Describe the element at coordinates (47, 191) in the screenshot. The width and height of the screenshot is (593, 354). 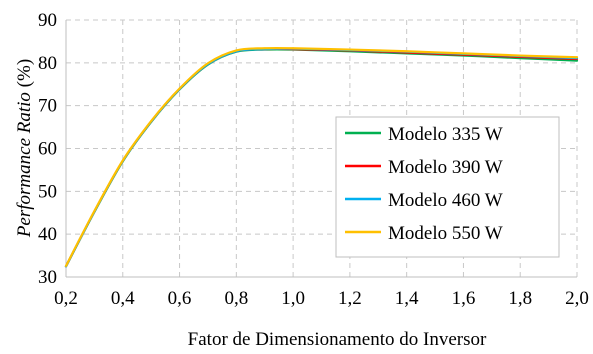
I see `y-tick-label: 50` at that location.